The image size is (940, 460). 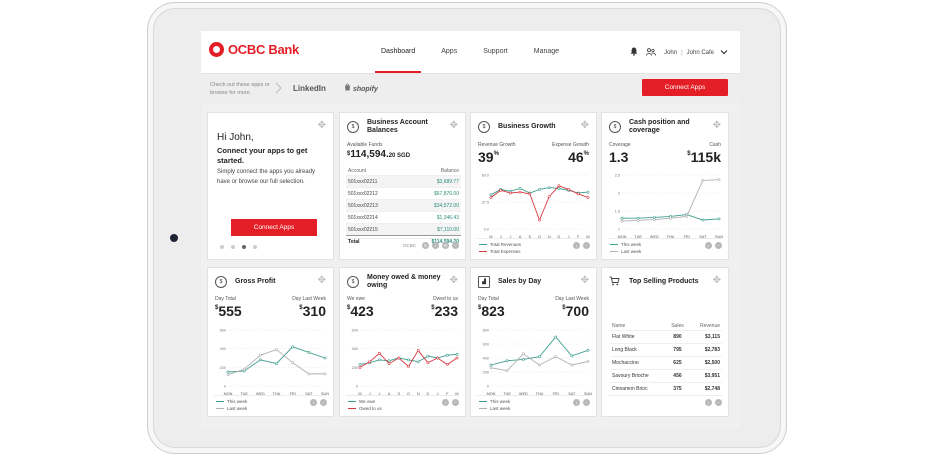 I want to click on linkedin-logo-text: LinkedIn, so click(x=309, y=88).